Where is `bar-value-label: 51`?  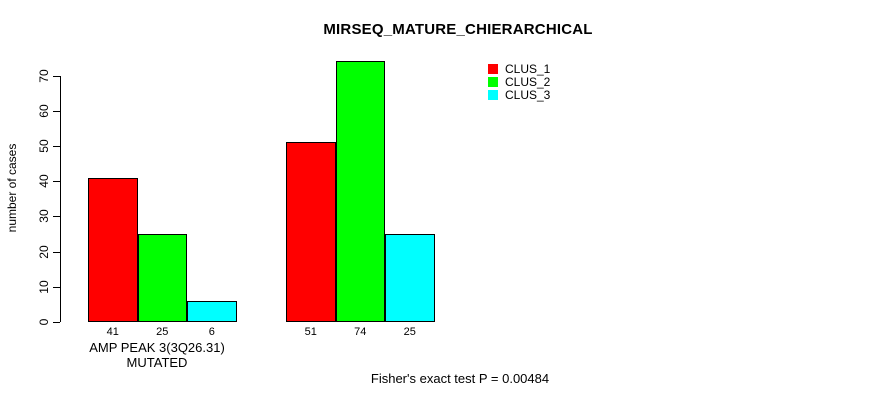
bar-value-label: 51 is located at coordinates (310, 332).